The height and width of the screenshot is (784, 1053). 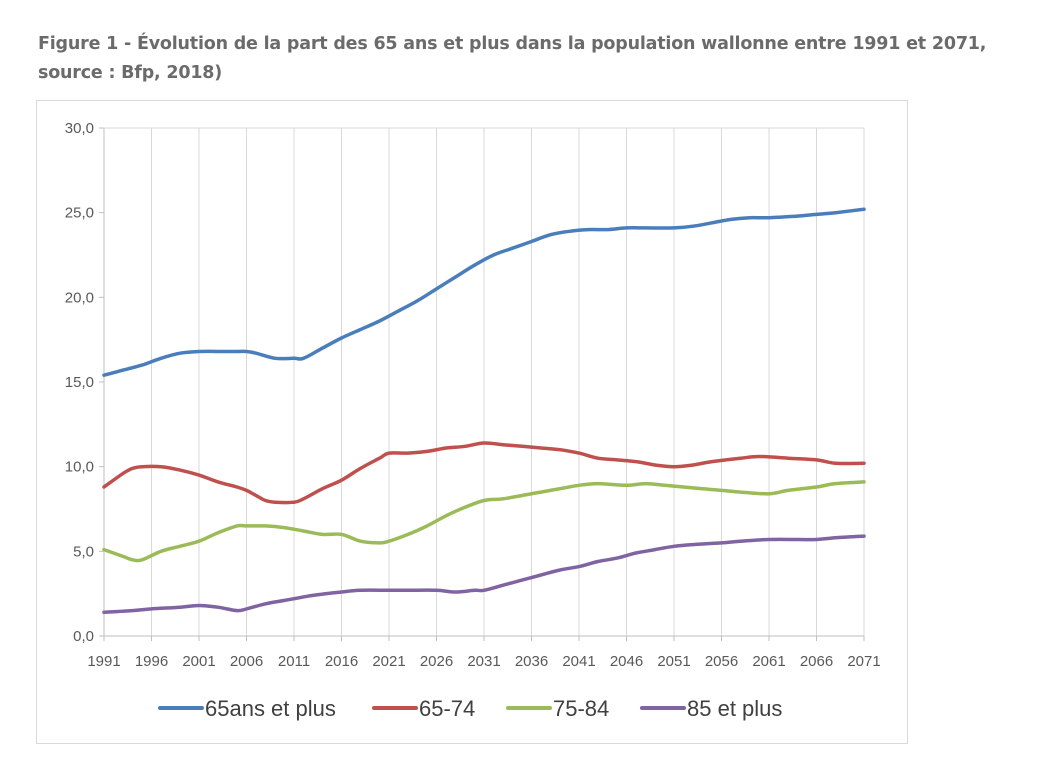 What do you see at coordinates (246, 661) in the screenshot?
I see `x-tick-label: 2006` at bounding box center [246, 661].